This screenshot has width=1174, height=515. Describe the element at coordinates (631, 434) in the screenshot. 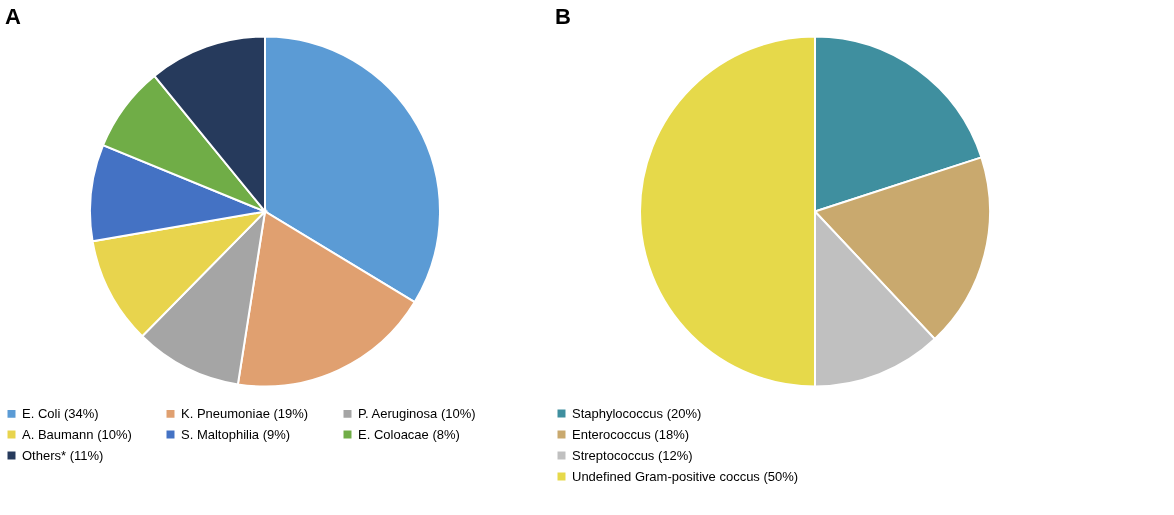

I see `legend-label: Enterococcus (18%)` at that location.